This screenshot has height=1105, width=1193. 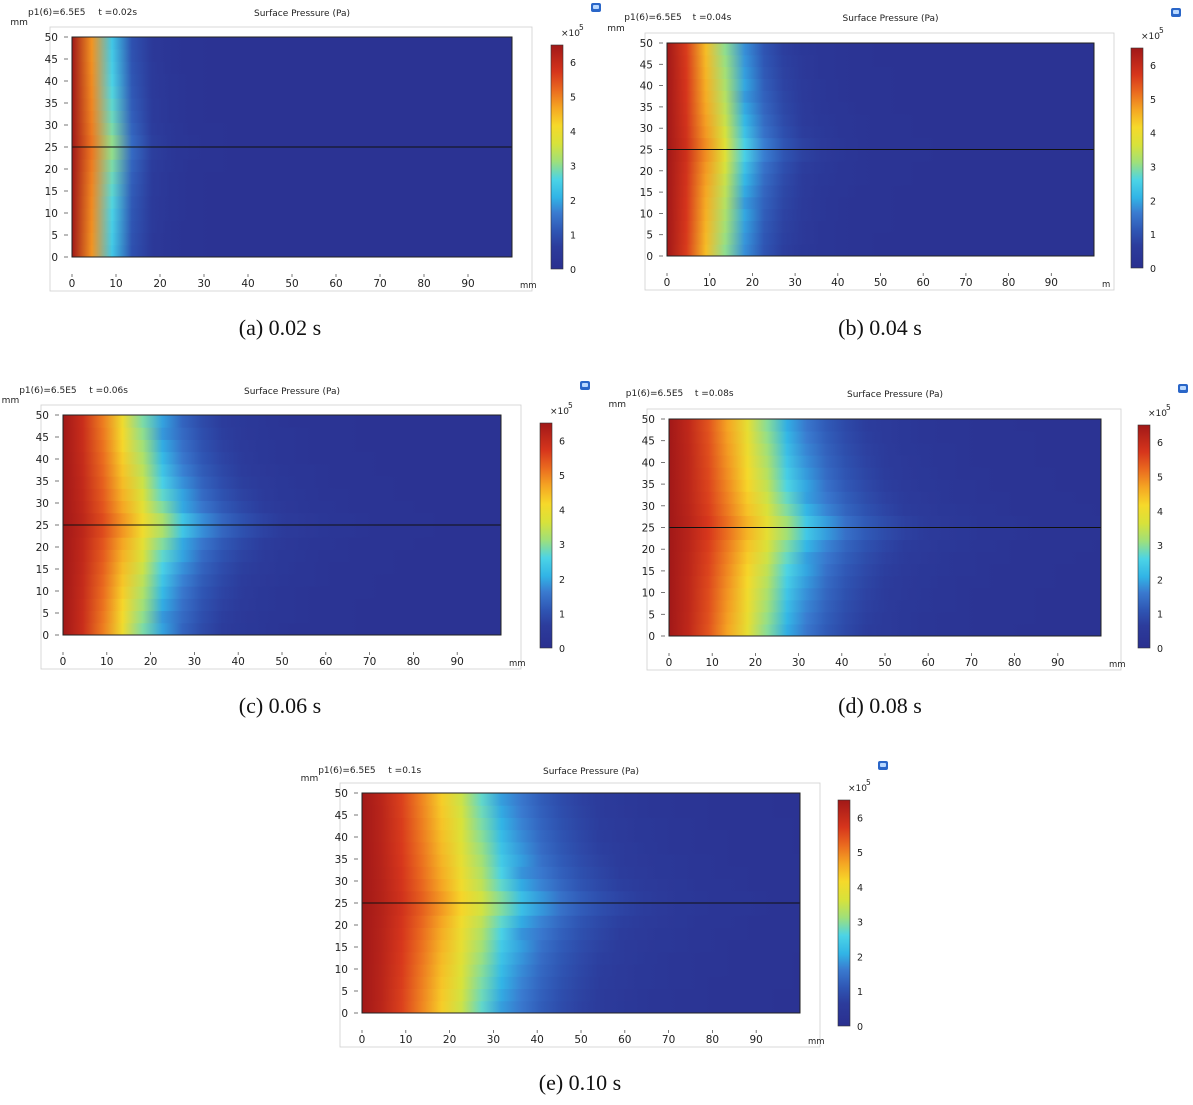 What do you see at coordinates (1160, 615) in the screenshot?
I see `colorbar-tick-label: 1` at bounding box center [1160, 615].